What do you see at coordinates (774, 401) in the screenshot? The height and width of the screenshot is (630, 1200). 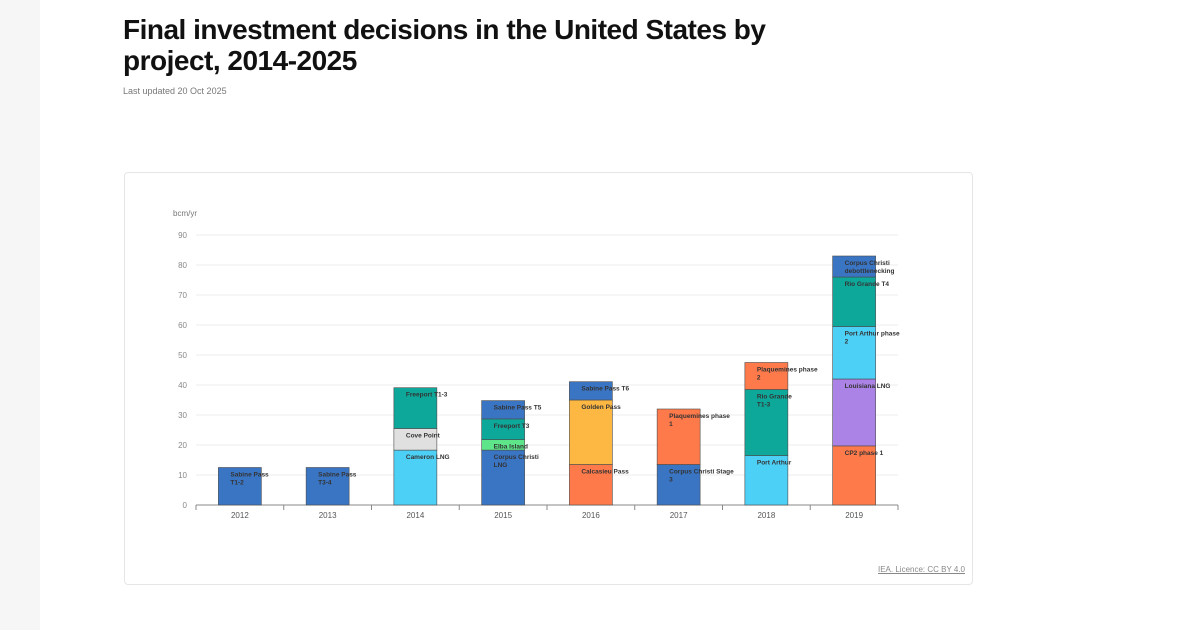 I see `bar-segment-label: Rio Grande T1-3` at bounding box center [774, 401].